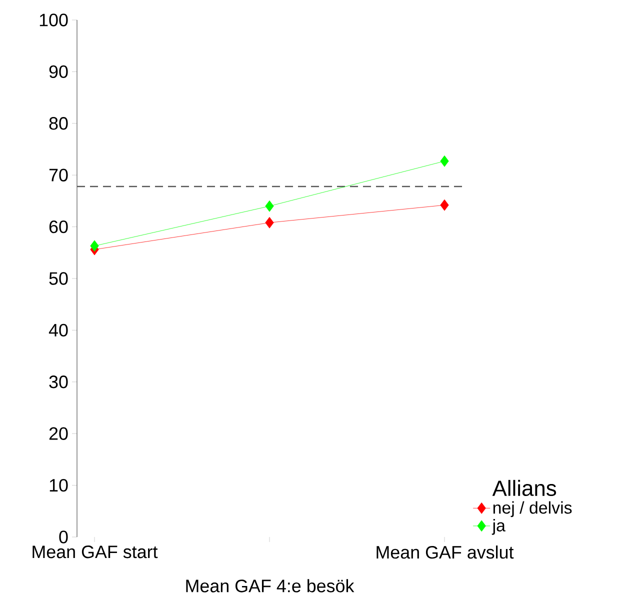 This screenshot has height=610, width=633. I want to click on x-tick-label: Mean GAF start, so click(95, 552).